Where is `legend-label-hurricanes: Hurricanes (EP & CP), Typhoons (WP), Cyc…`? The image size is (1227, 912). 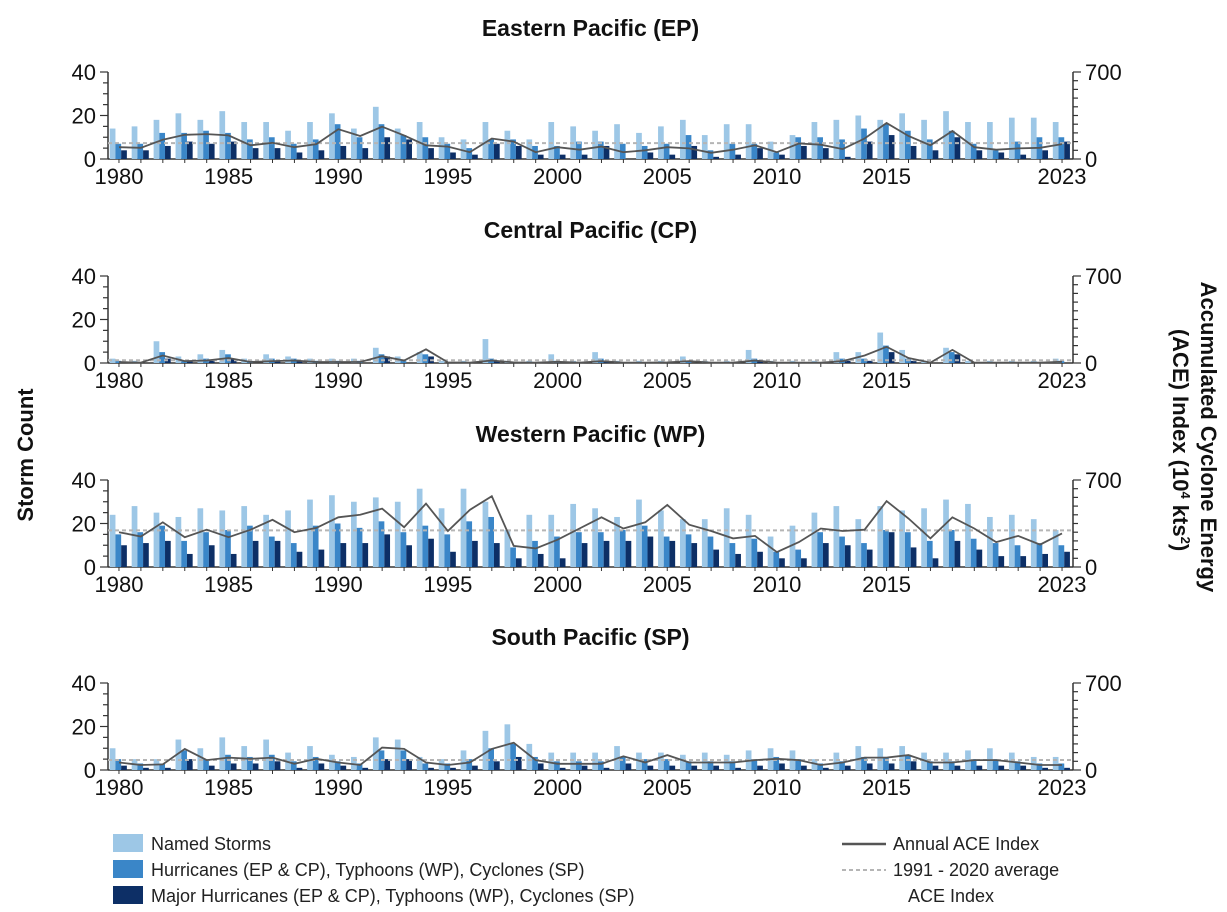 legend-label-hurricanes: Hurricanes (EP & CP), Typhoons (WP), Cyc… is located at coordinates (367, 870).